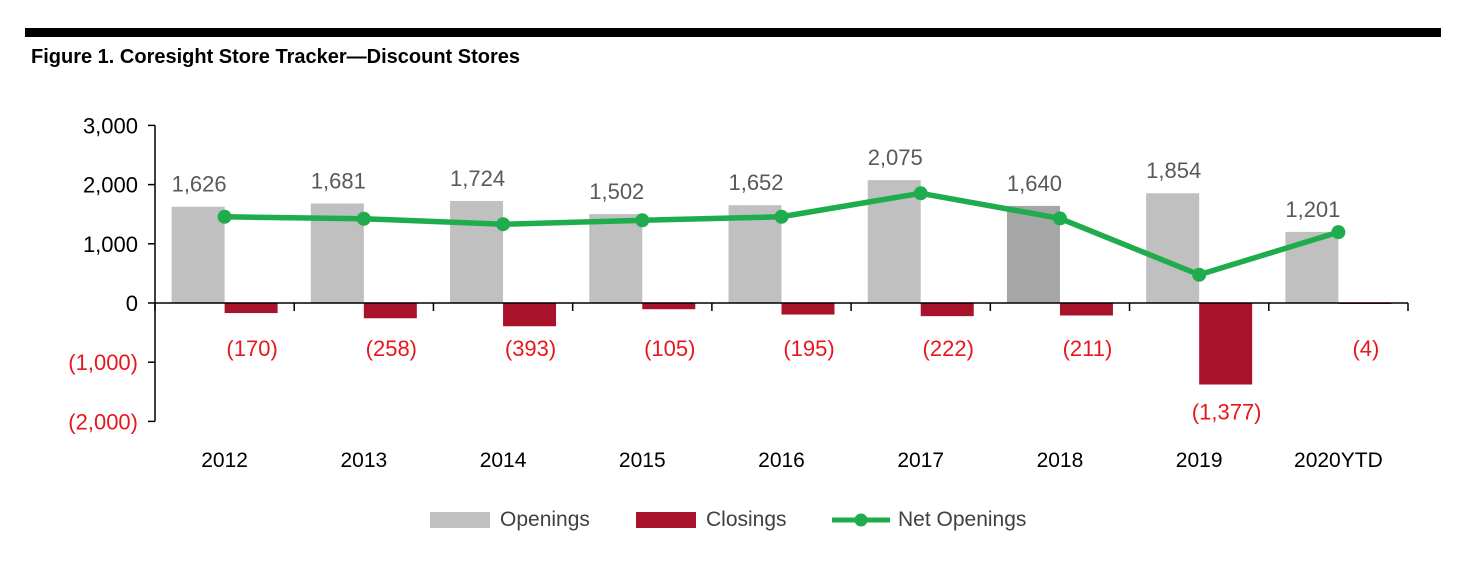 The height and width of the screenshot is (567, 1458). I want to click on x-tick-label: 2016, so click(781, 460).